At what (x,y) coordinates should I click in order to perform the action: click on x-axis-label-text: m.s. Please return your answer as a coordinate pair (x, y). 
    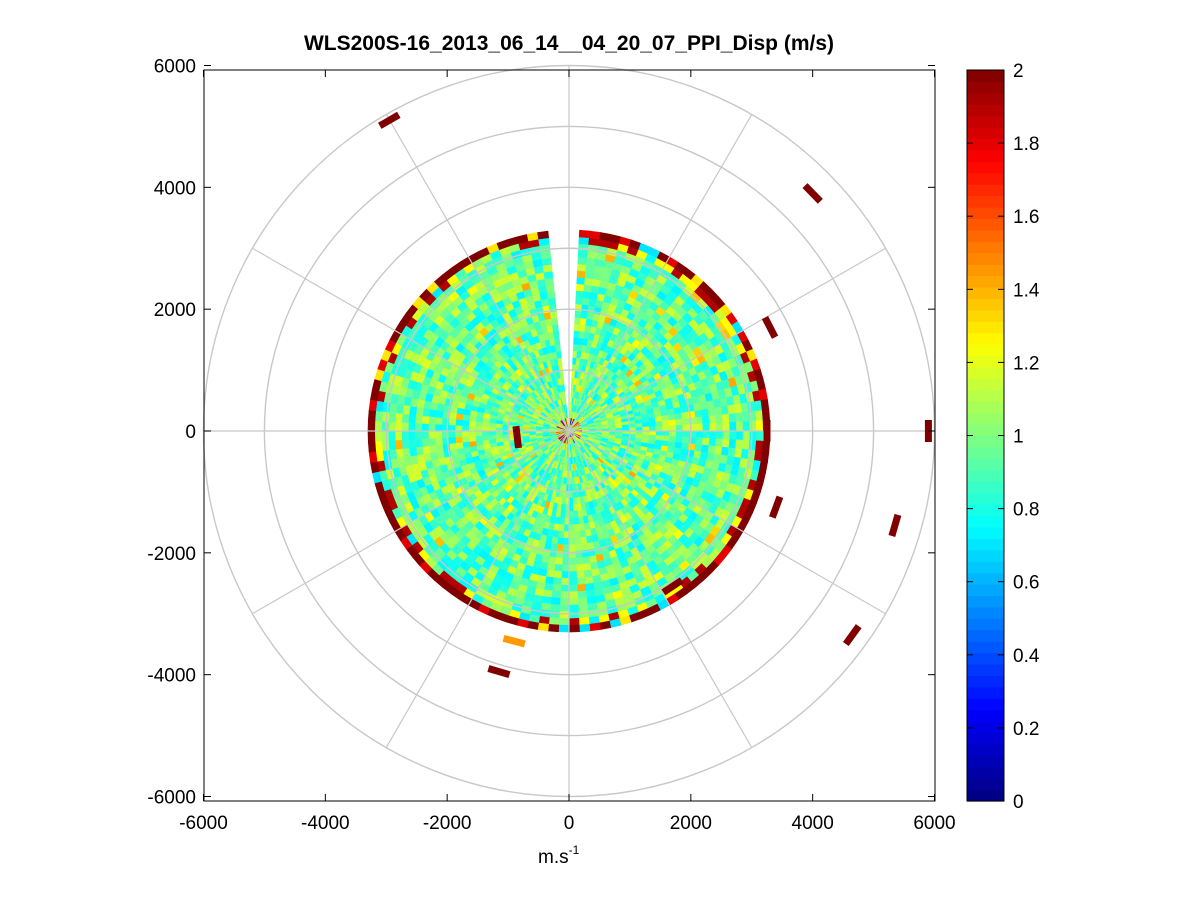
    Looking at the image, I should click on (553, 857).